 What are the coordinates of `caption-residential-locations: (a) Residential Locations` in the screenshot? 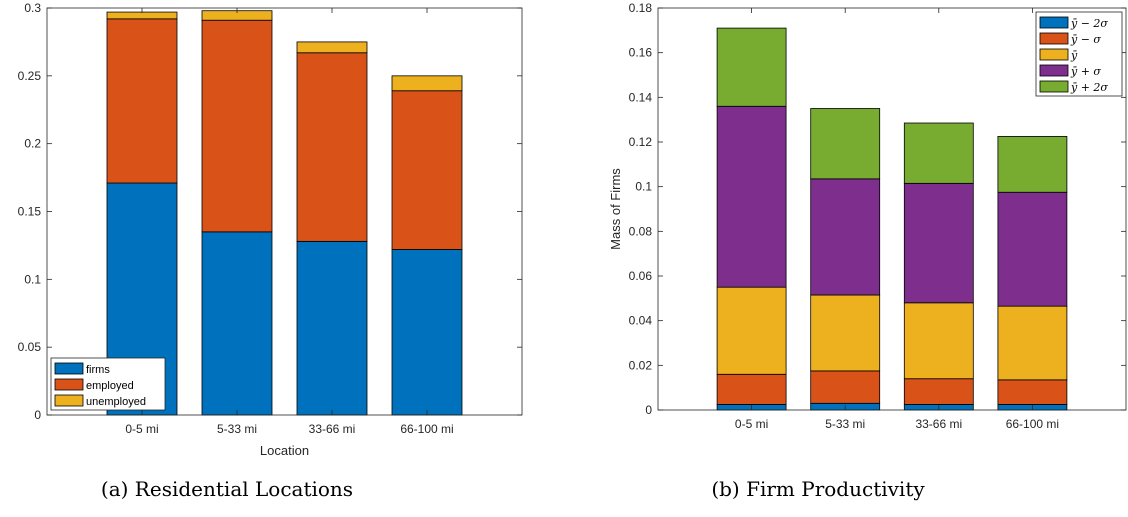 It's located at (227, 489).